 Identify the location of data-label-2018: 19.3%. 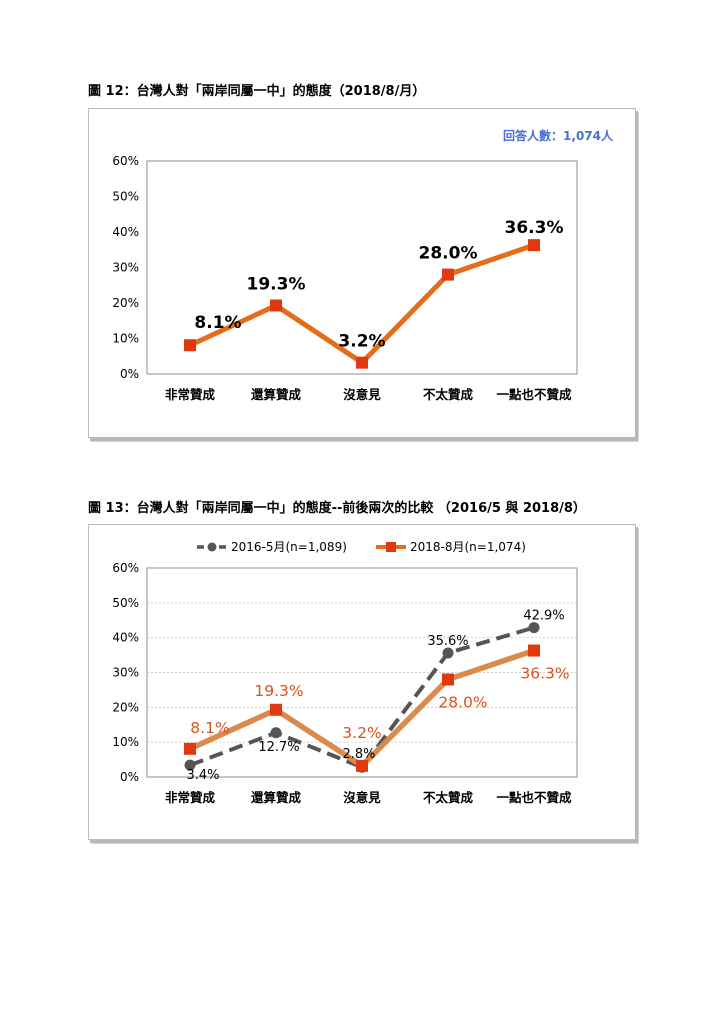
(278, 691).